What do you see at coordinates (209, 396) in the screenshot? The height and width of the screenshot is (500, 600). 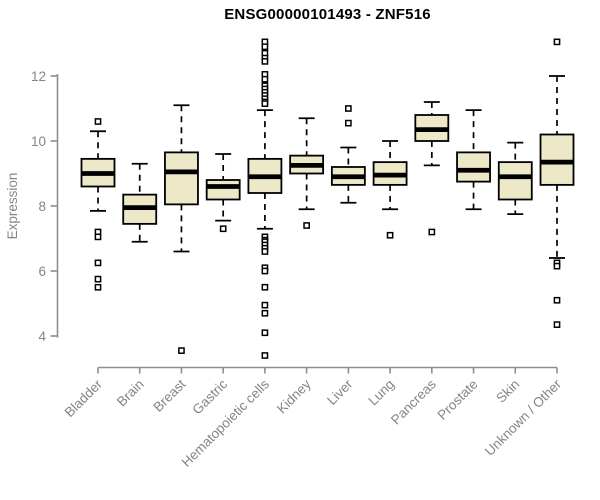 I see `x-tick-label: Gastric` at bounding box center [209, 396].